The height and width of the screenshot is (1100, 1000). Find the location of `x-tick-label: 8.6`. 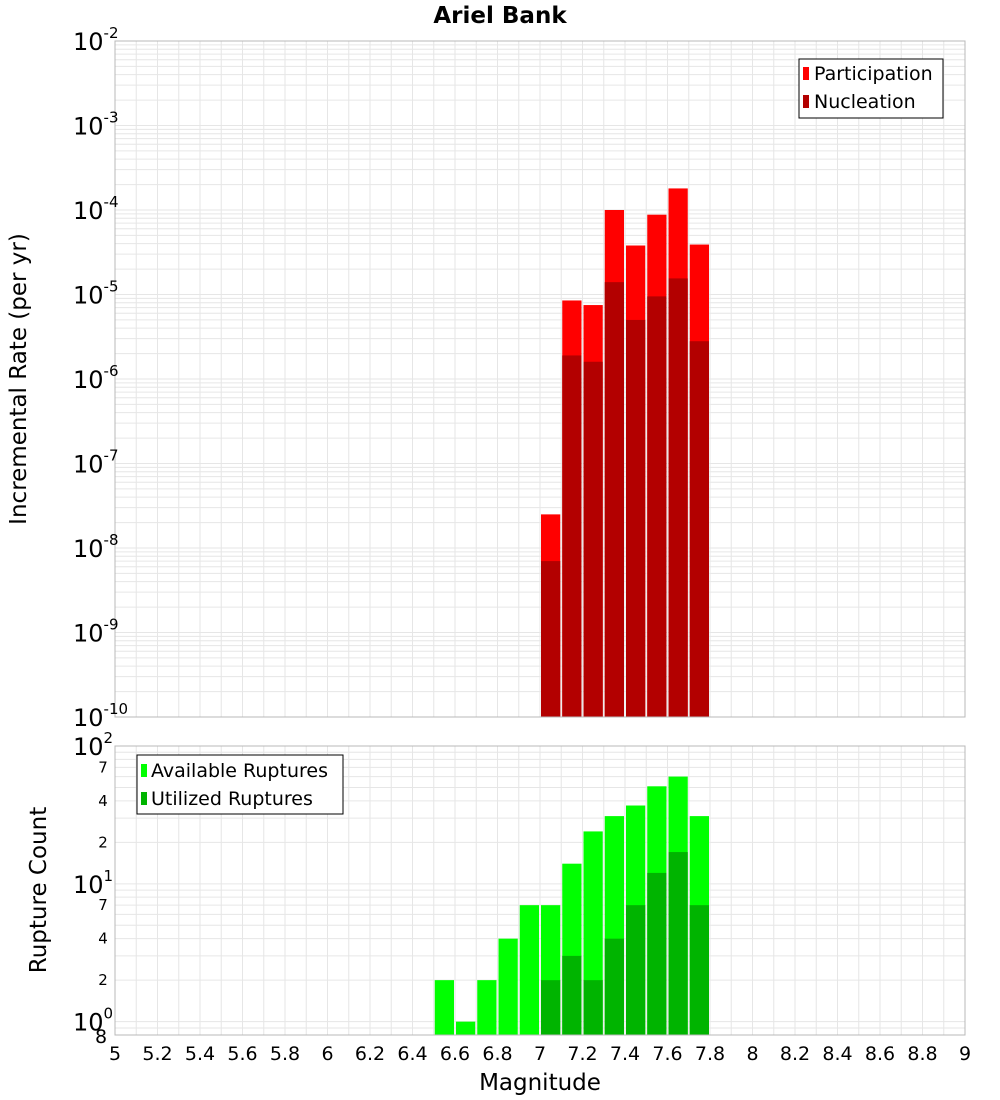

x-tick-label: 8.6 is located at coordinates (880, 1054).